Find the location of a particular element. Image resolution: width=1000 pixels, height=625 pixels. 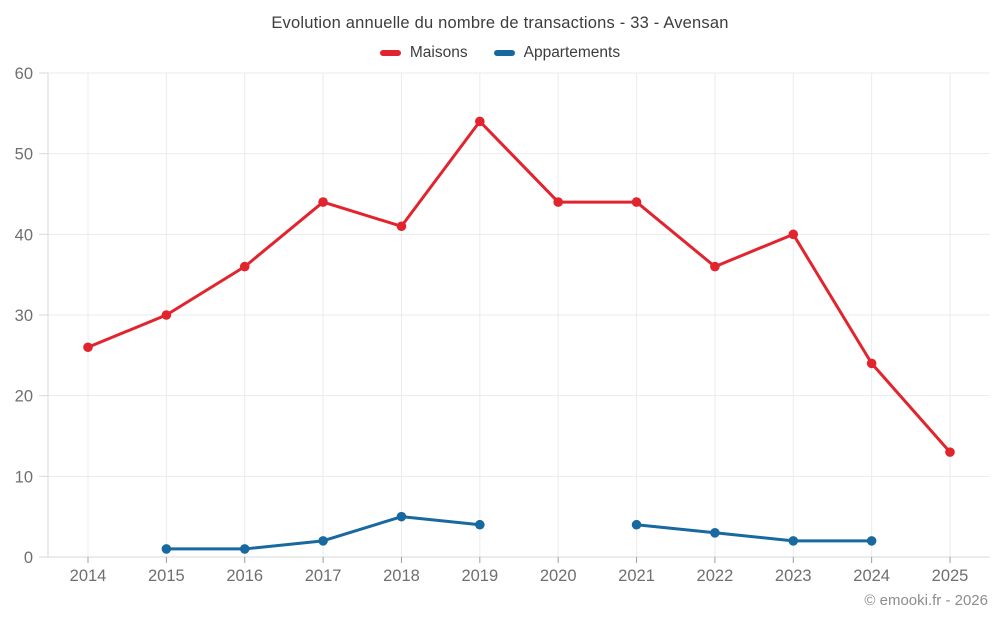

x-tick-label: 2020 is located at coordinates (558, 576).